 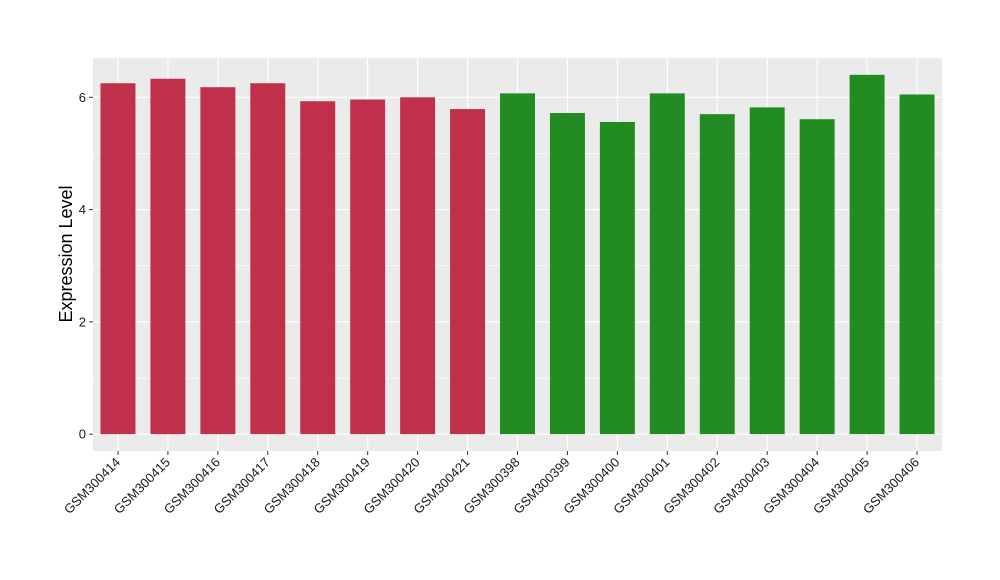 What do you see at coordinates (82, 321) in the screenshot?
I see `y-tick-label: 2` at bounding box center [82, 321].